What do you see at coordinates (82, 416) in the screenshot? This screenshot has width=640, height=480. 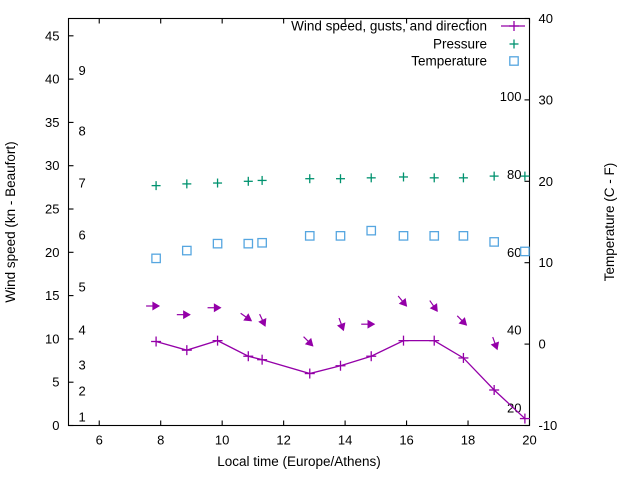 I see `beaufort-label: 1` at bounding box center [82, 416].